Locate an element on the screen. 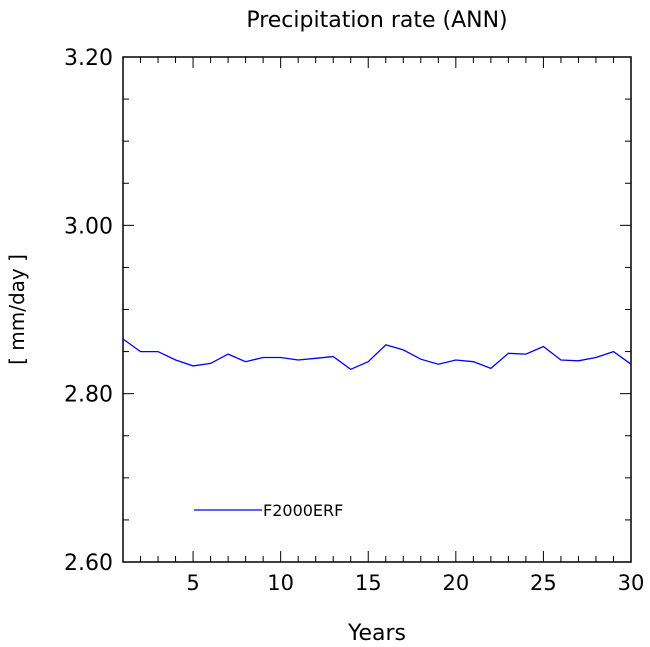 This screenshot has width=650, height=647. legend-label: F2000ERF is located at coordinates (303, 510).